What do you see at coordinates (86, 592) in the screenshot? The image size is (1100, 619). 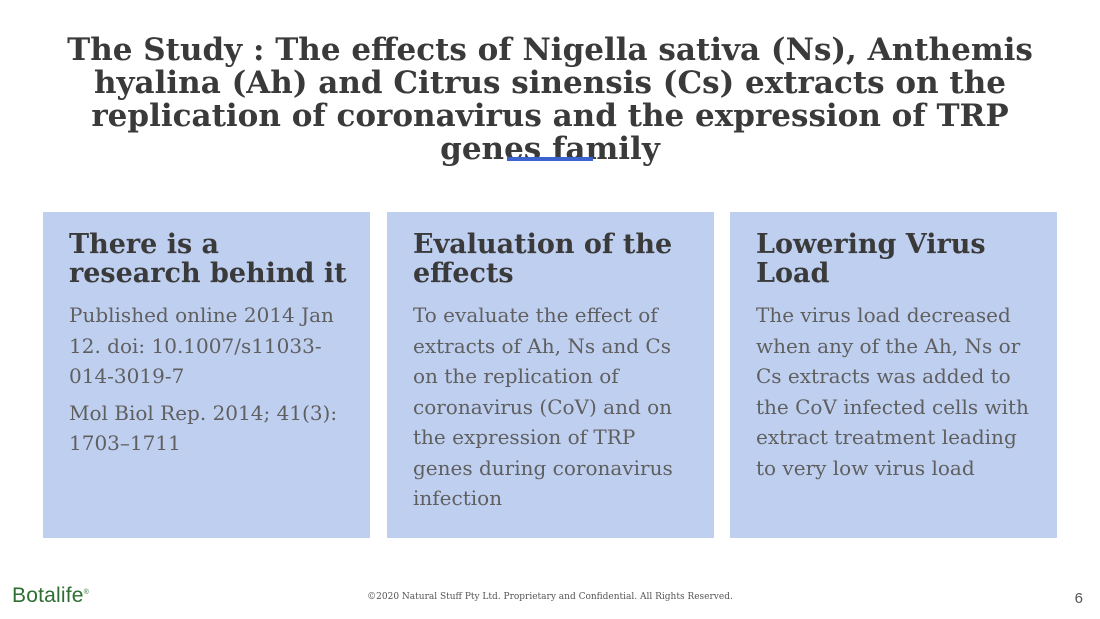 I see `logo-registered-mark: ®` at bounding box center [86, 592].